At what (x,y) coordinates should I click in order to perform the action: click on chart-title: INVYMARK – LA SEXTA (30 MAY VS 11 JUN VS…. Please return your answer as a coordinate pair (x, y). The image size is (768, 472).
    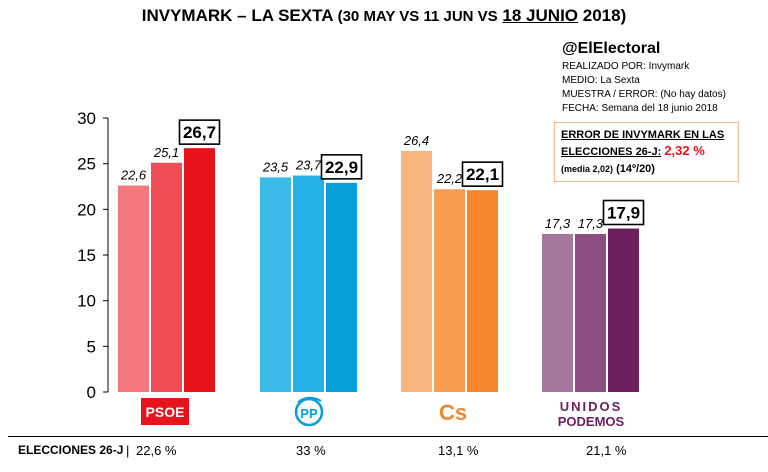
    Looking at the image, I should click on (384, 16).